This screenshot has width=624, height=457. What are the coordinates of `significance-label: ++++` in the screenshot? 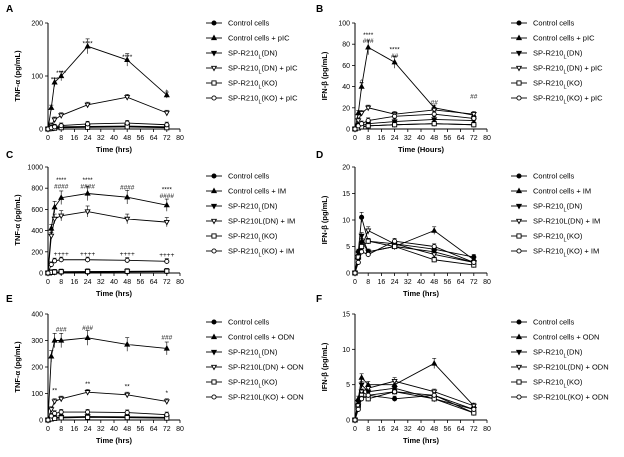 It's located at (87, 254).